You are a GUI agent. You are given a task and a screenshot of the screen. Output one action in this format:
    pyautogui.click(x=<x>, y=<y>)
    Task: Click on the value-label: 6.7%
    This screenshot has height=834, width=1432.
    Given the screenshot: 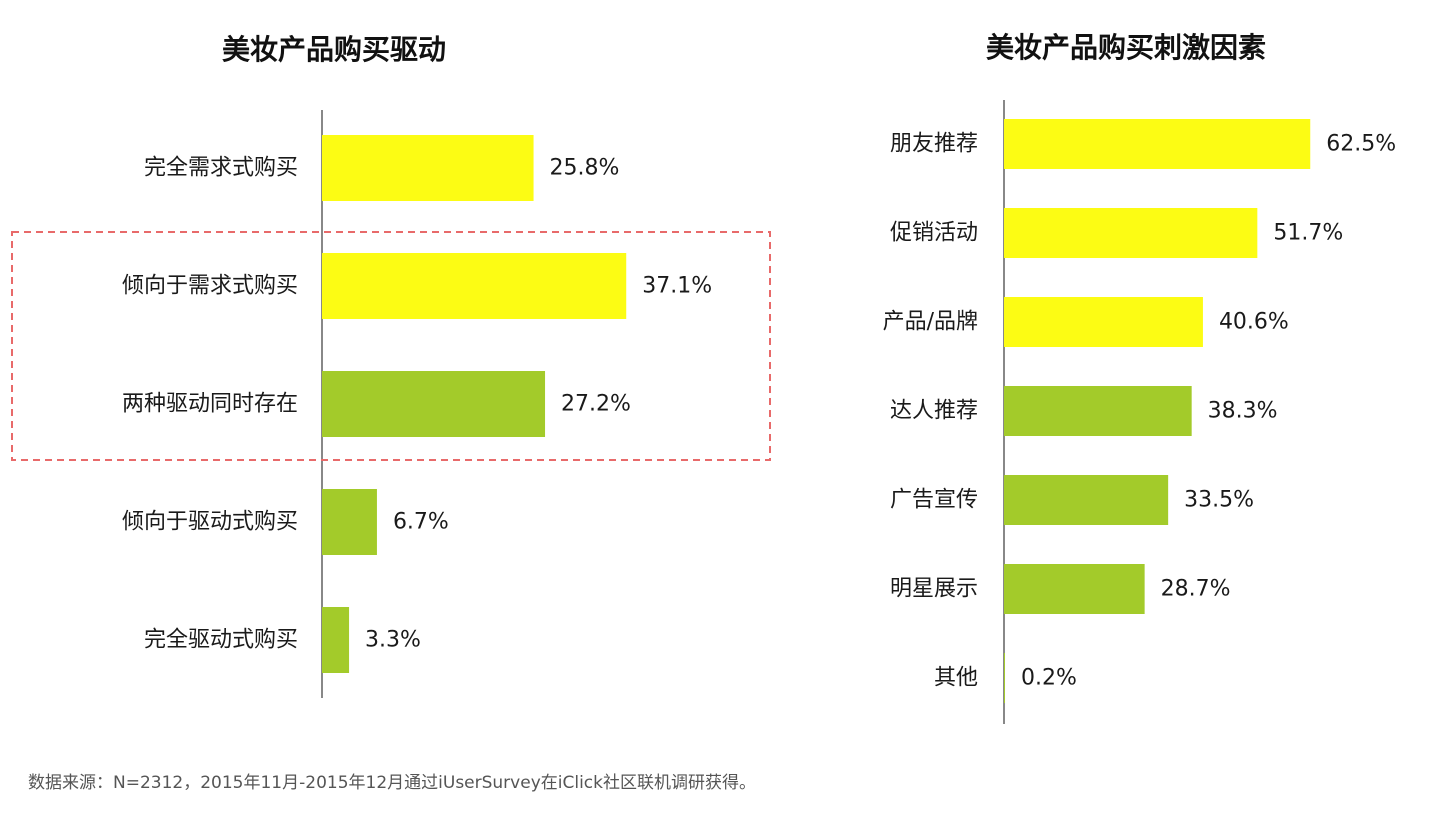 What is the action you would take?
    pyautogui.click(x=421, y=522)
    